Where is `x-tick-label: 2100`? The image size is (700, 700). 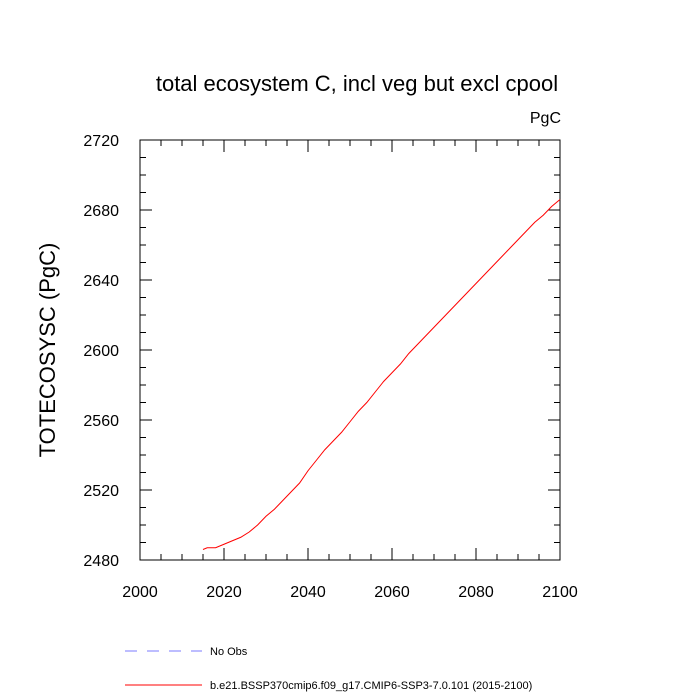 x-tick-label: 2100 is located at coordinates (560, 592).